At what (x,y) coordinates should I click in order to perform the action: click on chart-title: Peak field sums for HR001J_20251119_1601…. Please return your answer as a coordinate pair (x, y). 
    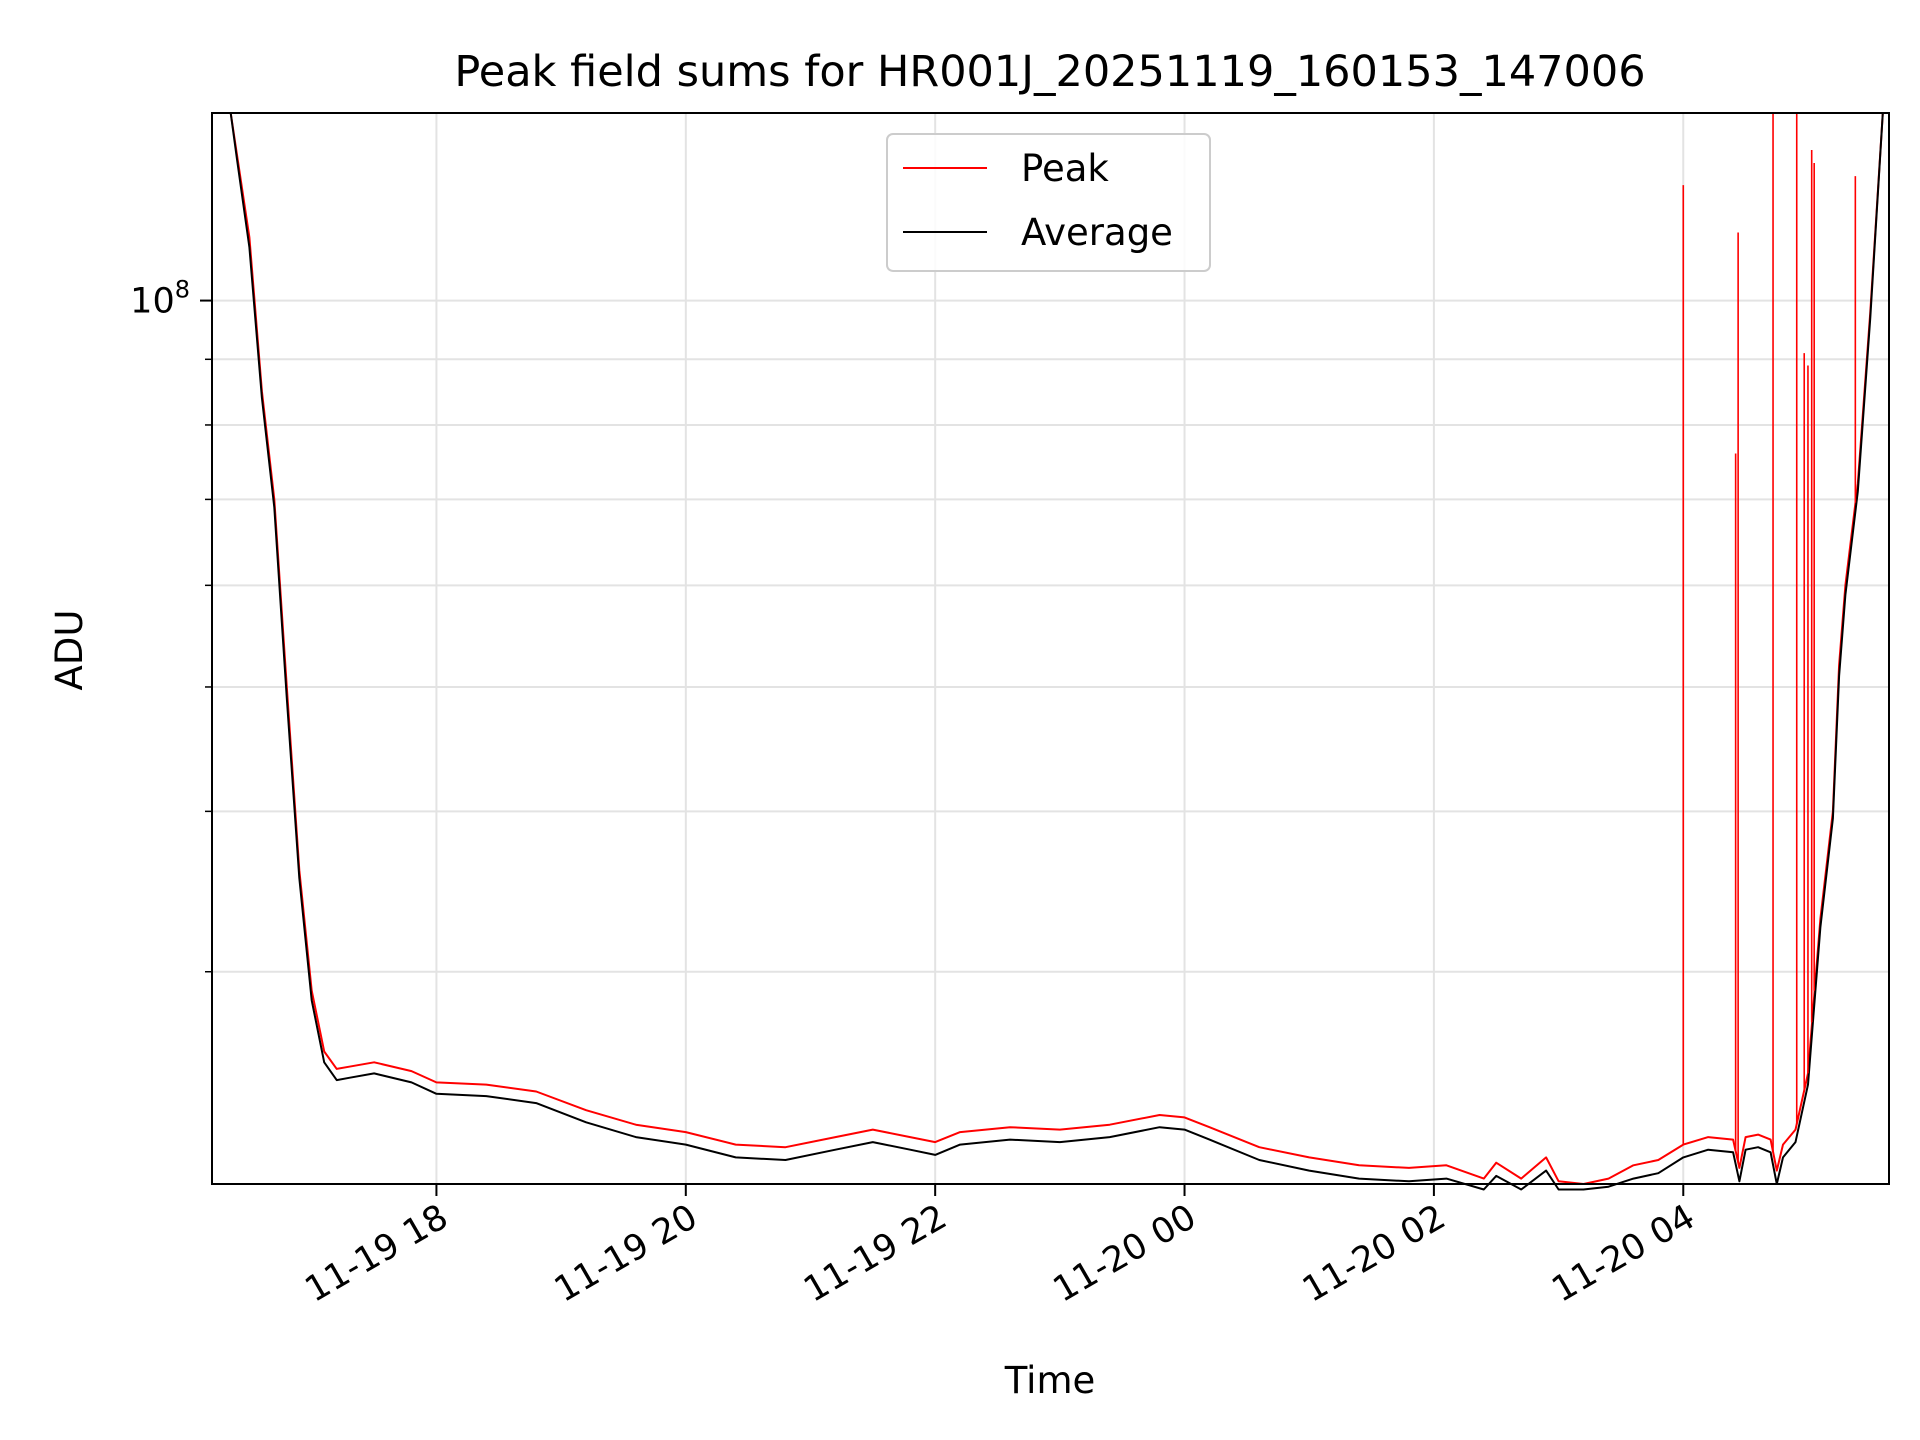
    Looking at the image, I should click on (1049, 72).